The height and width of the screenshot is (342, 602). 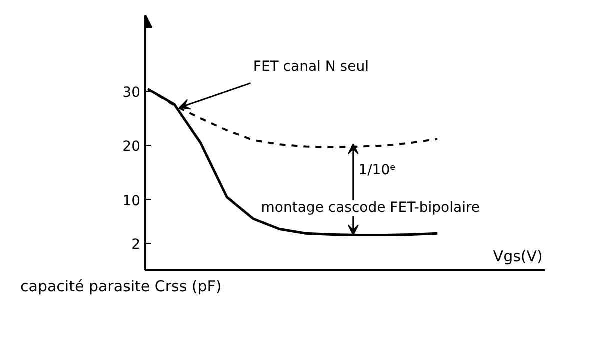 What do you see at coordinates (311, 67) in the screenshot?
I see `annotation: FET canal N seul` at bounding box center [311, 67].